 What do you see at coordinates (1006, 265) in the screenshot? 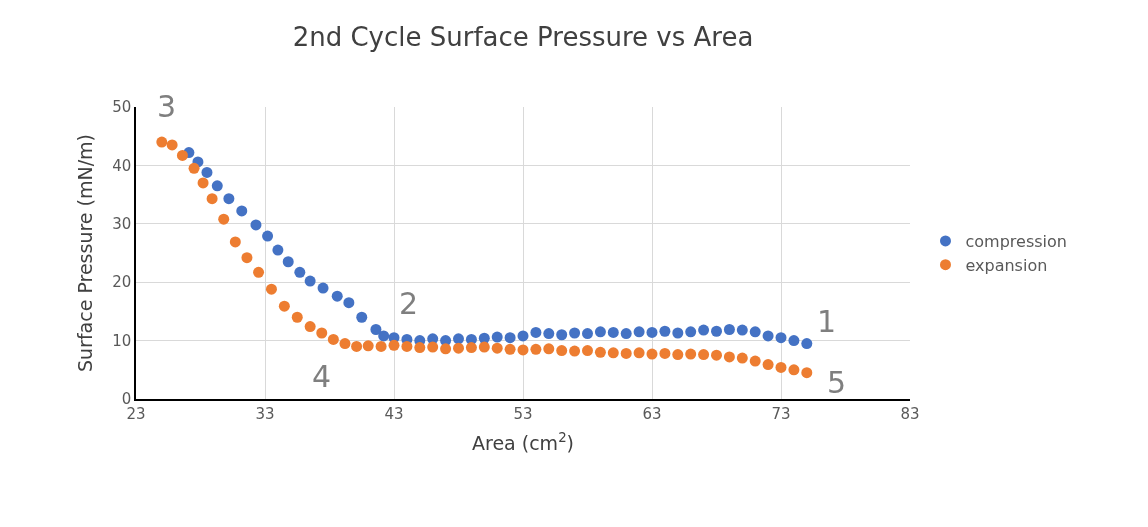
I see `legend-label: expansion` at bounding box center [1006, 265].